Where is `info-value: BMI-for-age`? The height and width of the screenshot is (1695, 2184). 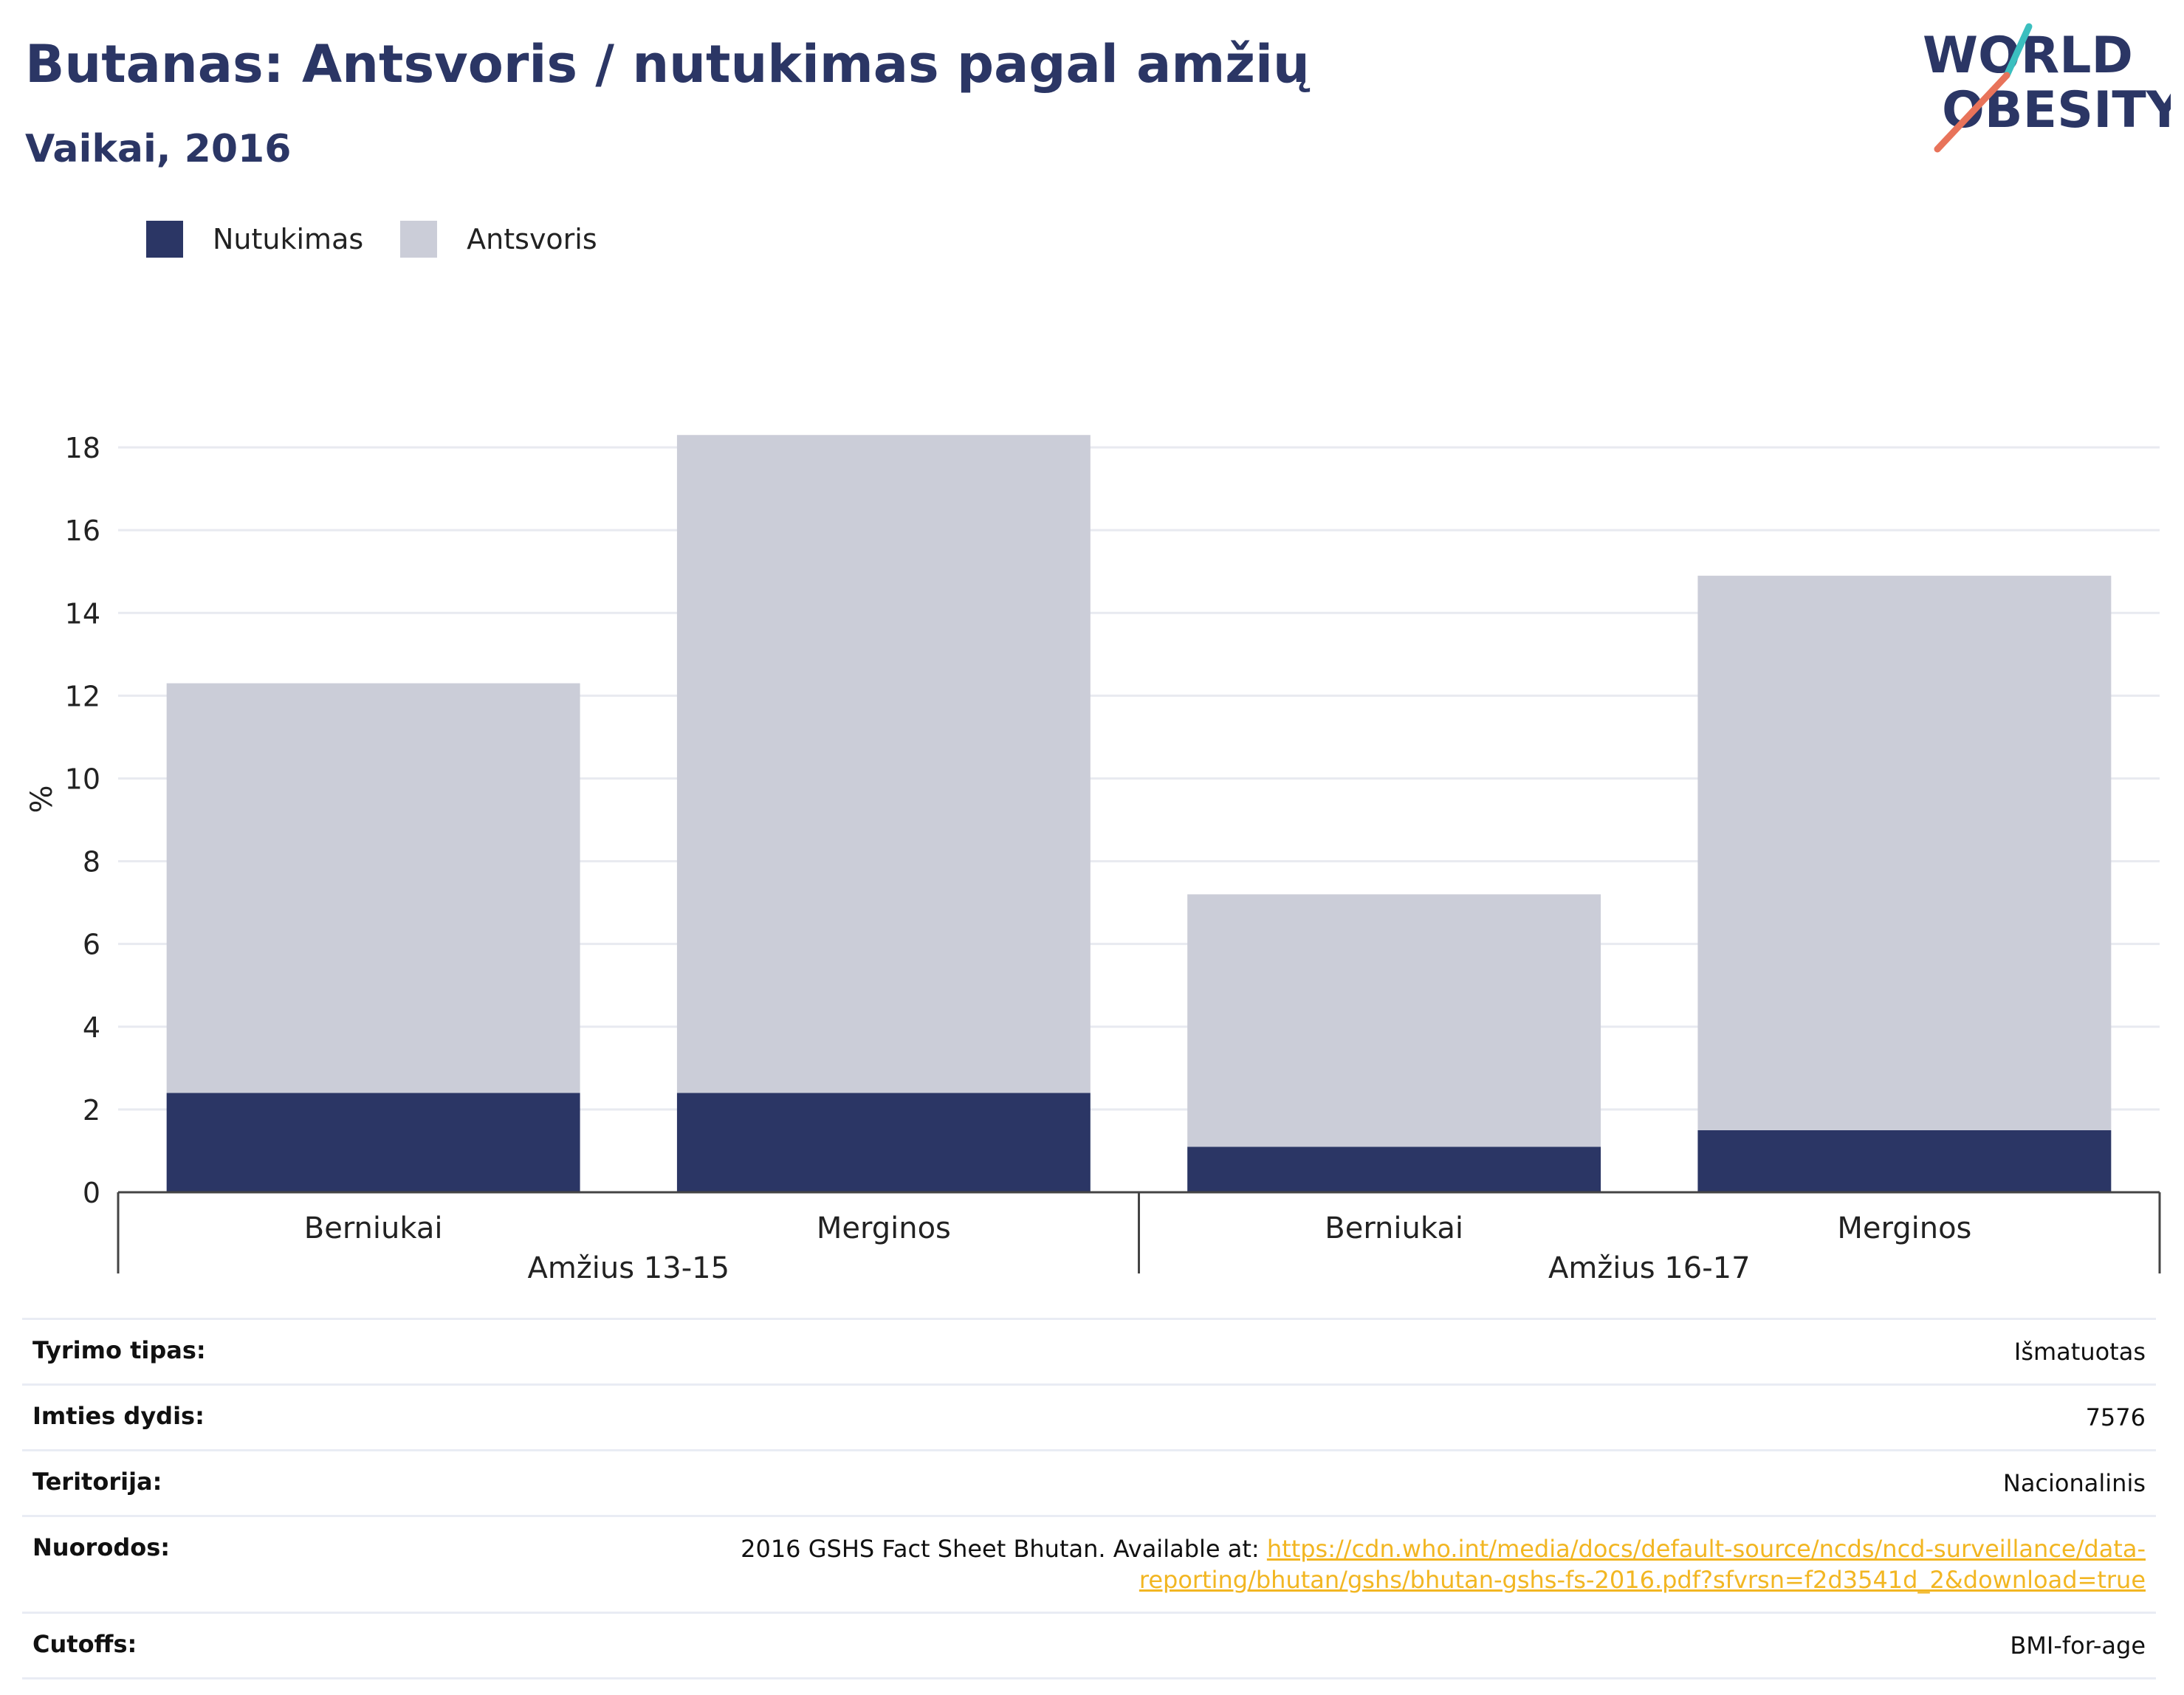 info-value: BMI-for-age is located at coordinates (2078, 1646).